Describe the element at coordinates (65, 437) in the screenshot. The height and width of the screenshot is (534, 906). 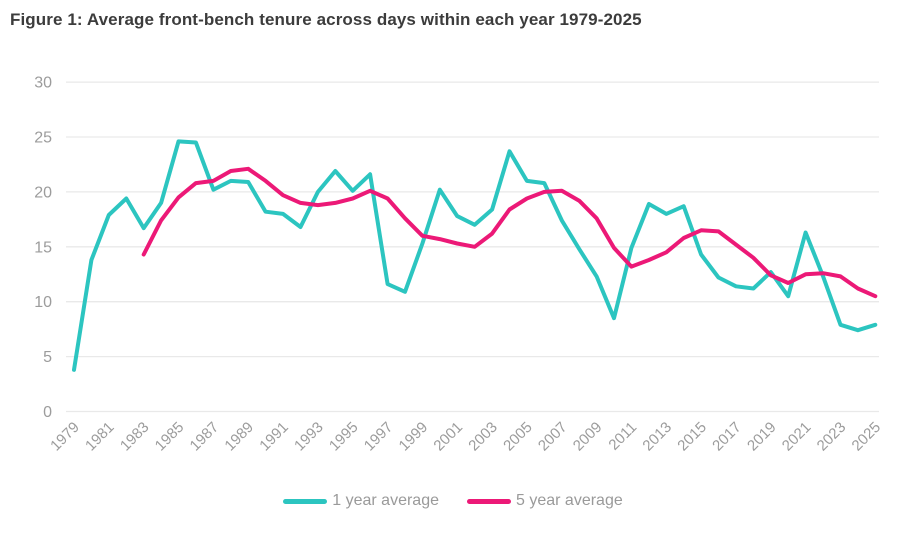
I see `x-axis-tick-label: 1979` at that location.